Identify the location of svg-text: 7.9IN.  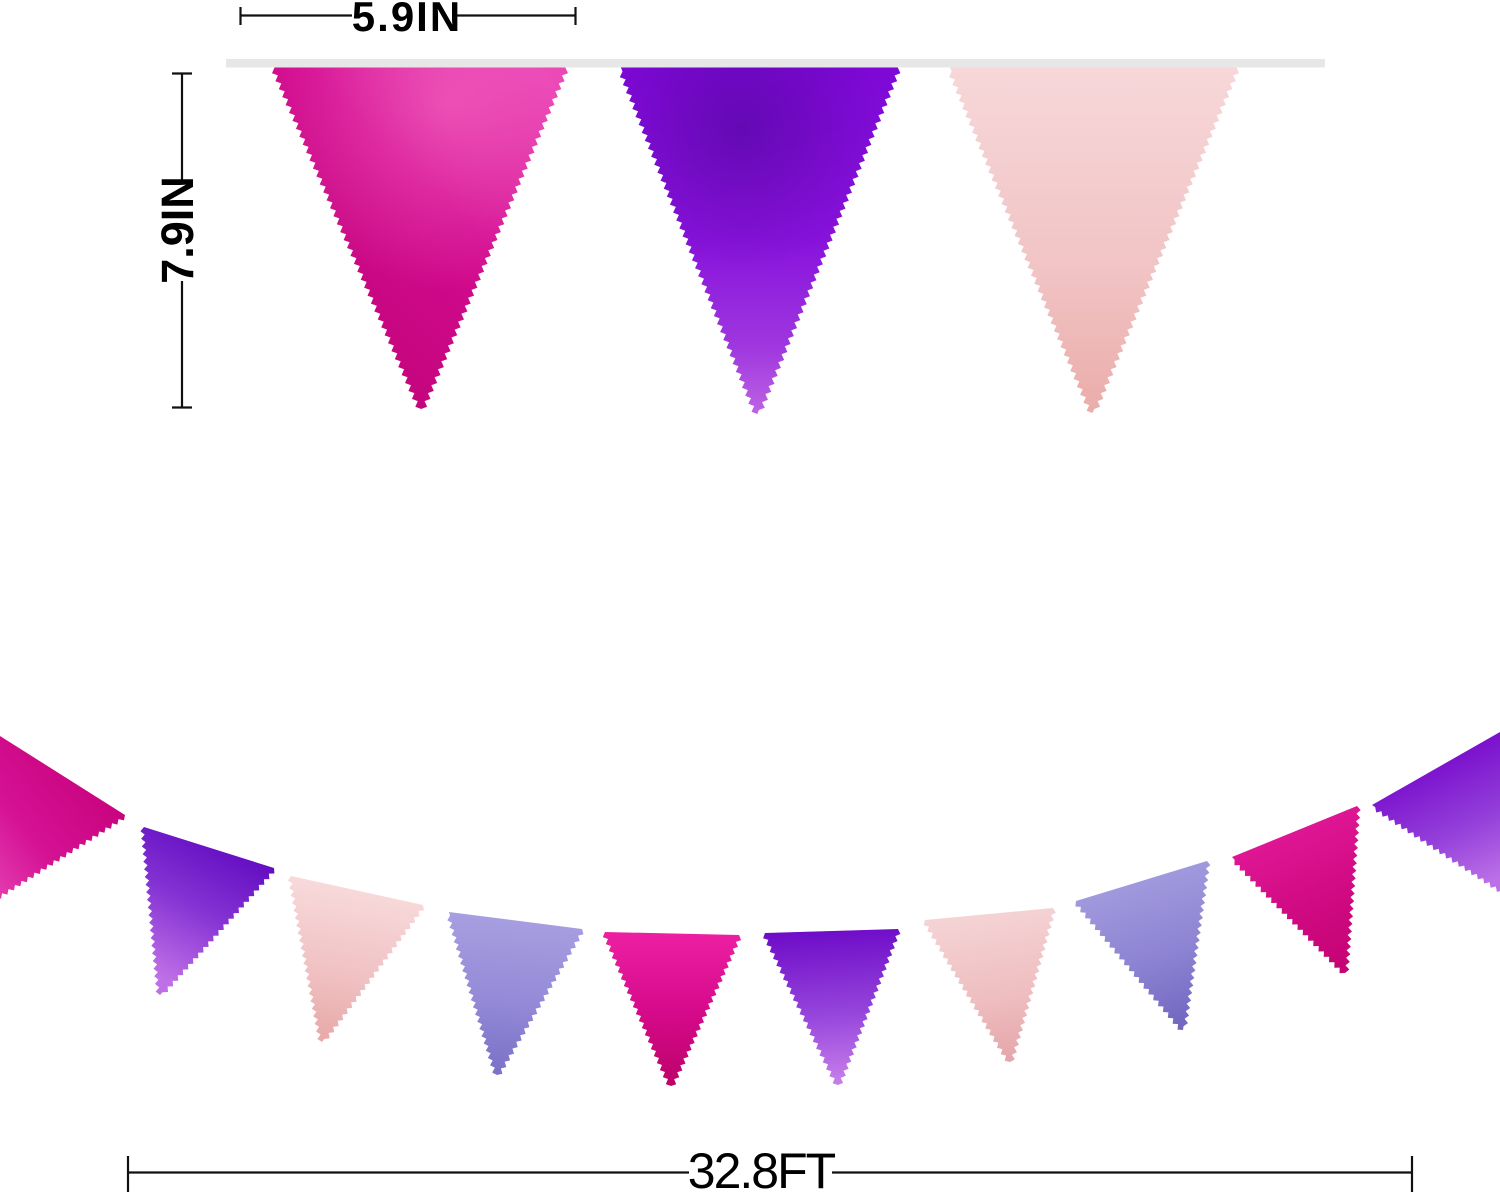
(177, 230).